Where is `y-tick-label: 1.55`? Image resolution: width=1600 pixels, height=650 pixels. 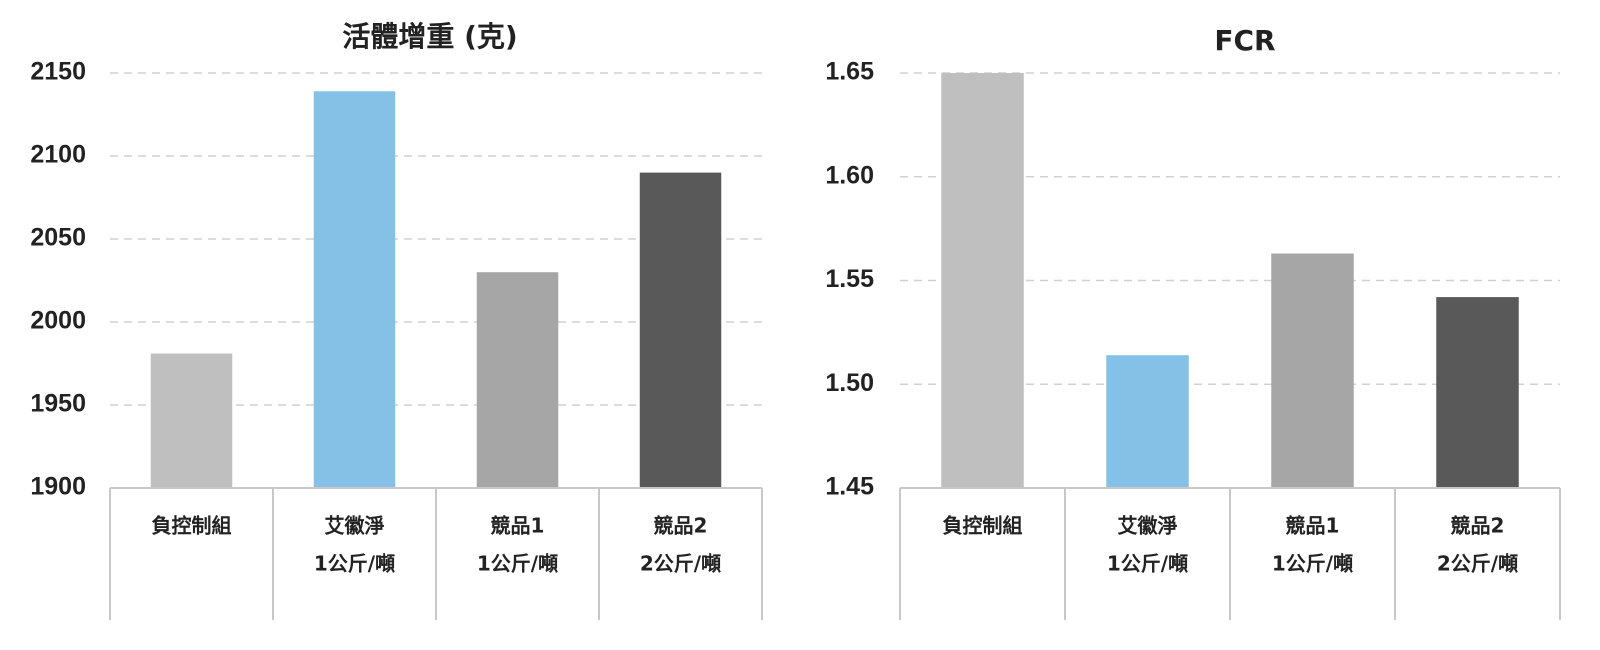
y-tick-label: 1.55 is located at coordinates (849, 279).